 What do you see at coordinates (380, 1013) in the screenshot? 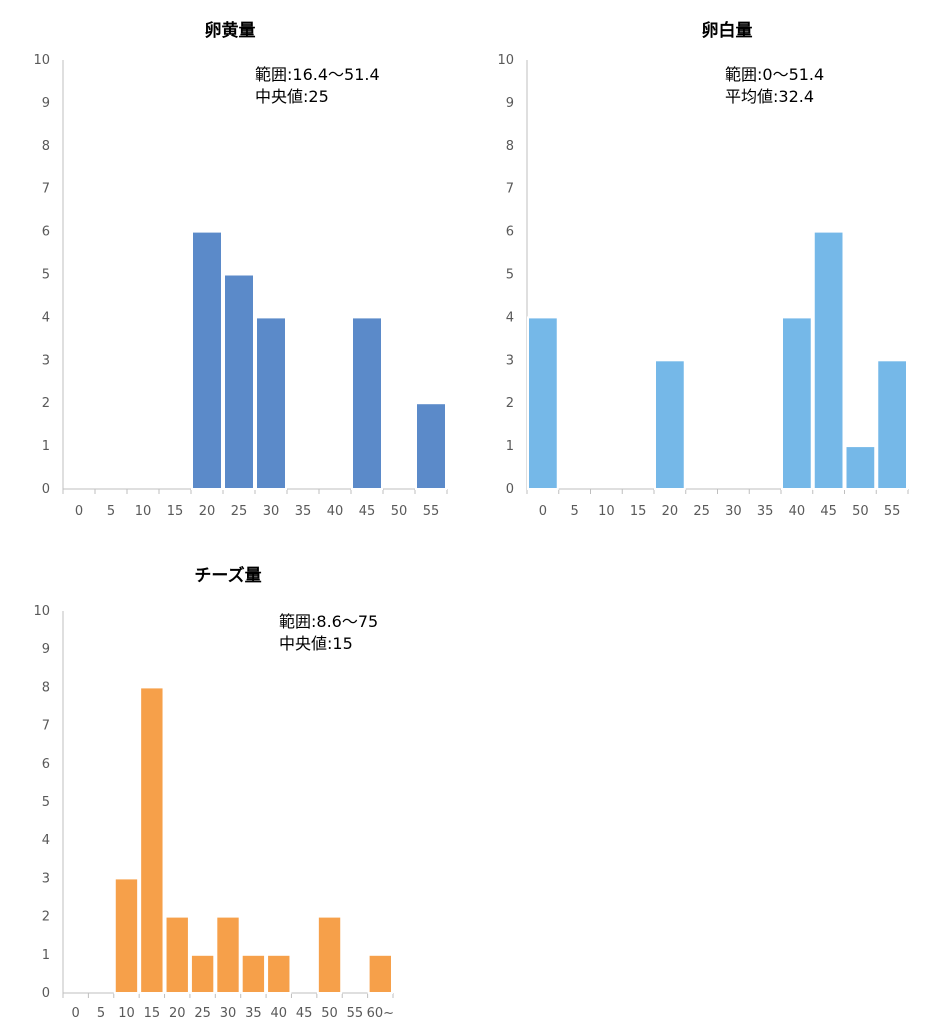
I see `x-tick-label: 60~` at bounding box center [380, 1013].